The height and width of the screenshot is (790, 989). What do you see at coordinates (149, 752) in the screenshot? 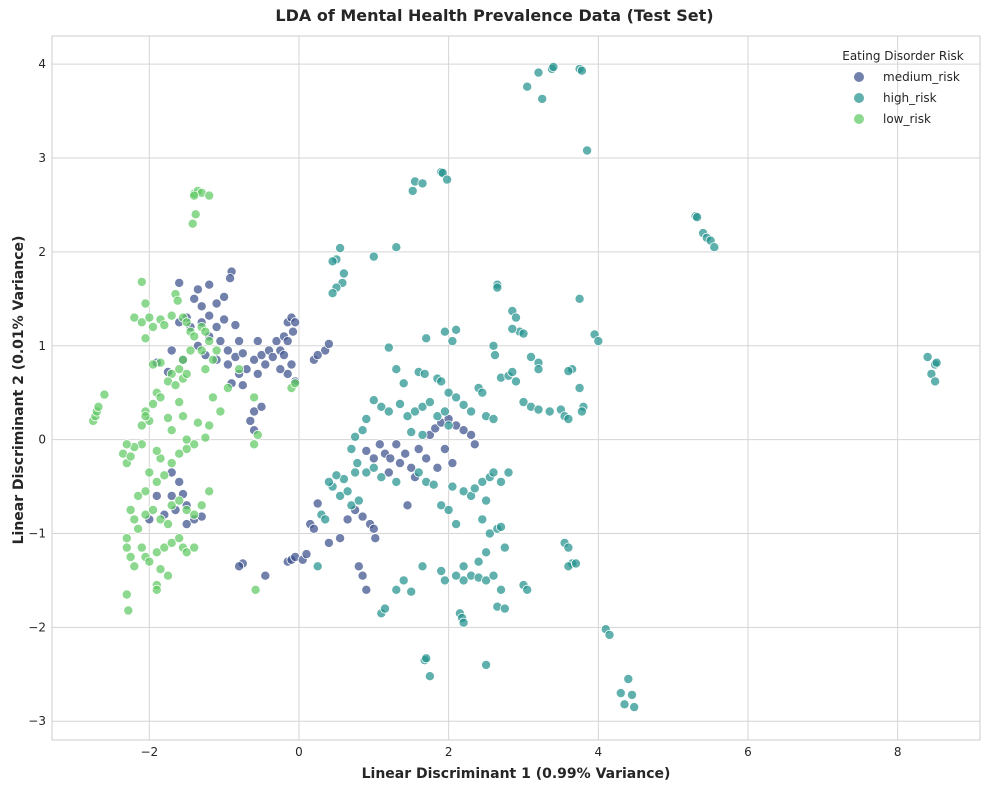
I see `x-tick-label: −2` at bounding box center [149, 752].